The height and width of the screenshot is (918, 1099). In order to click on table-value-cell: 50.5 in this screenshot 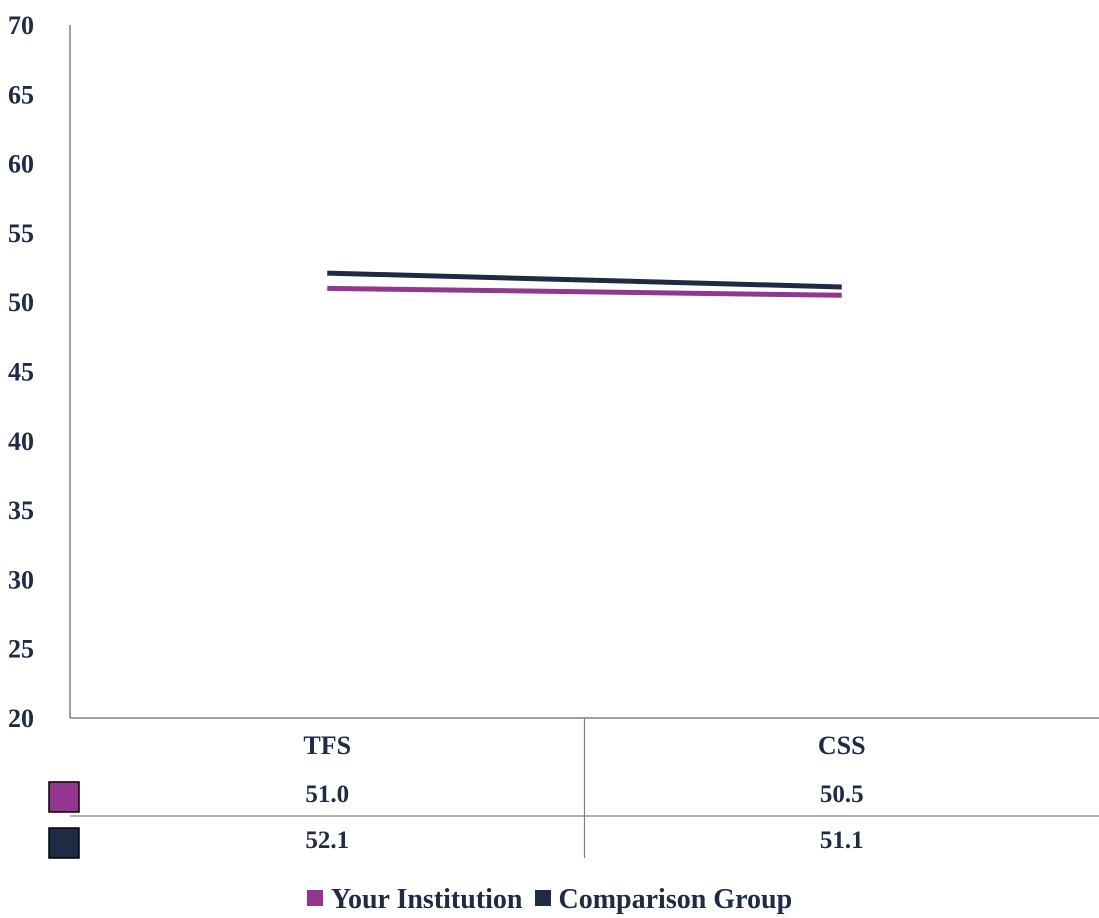, I will do `click(842, 794)`.